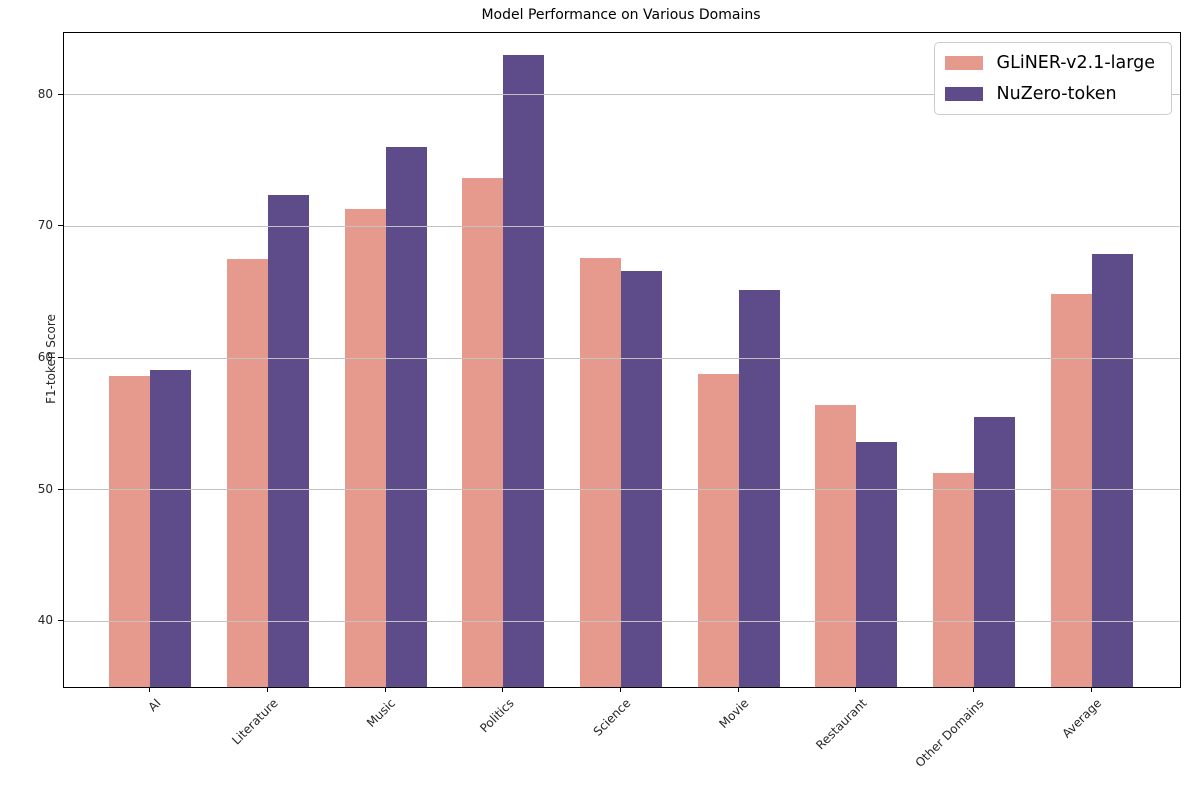 The width and height of the screenshot is (1189, 790). I want to click on x-tick-mark-music, so click(385, 689).